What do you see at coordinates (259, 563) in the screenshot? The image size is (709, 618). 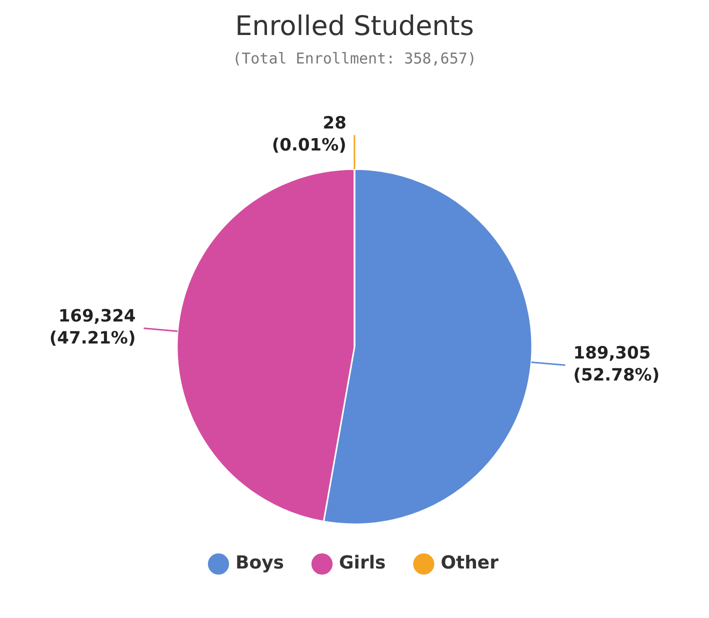 I see `legend-label: Boys` at bounding box center [259, 563].